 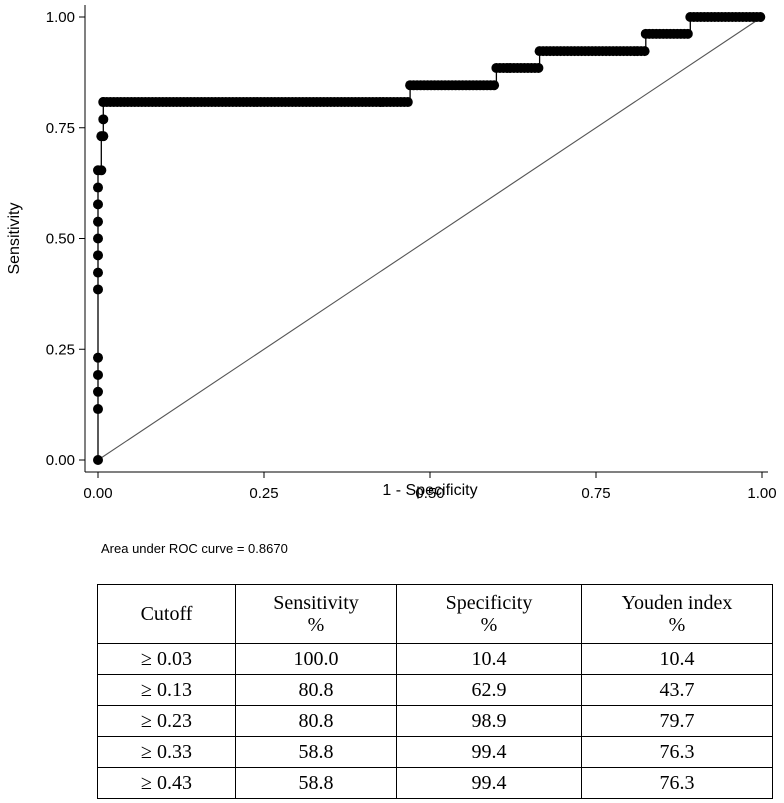 I want to click on table-row: ≥ 0.13 80.8 62.9 43.7, so click(x=435, y=690).